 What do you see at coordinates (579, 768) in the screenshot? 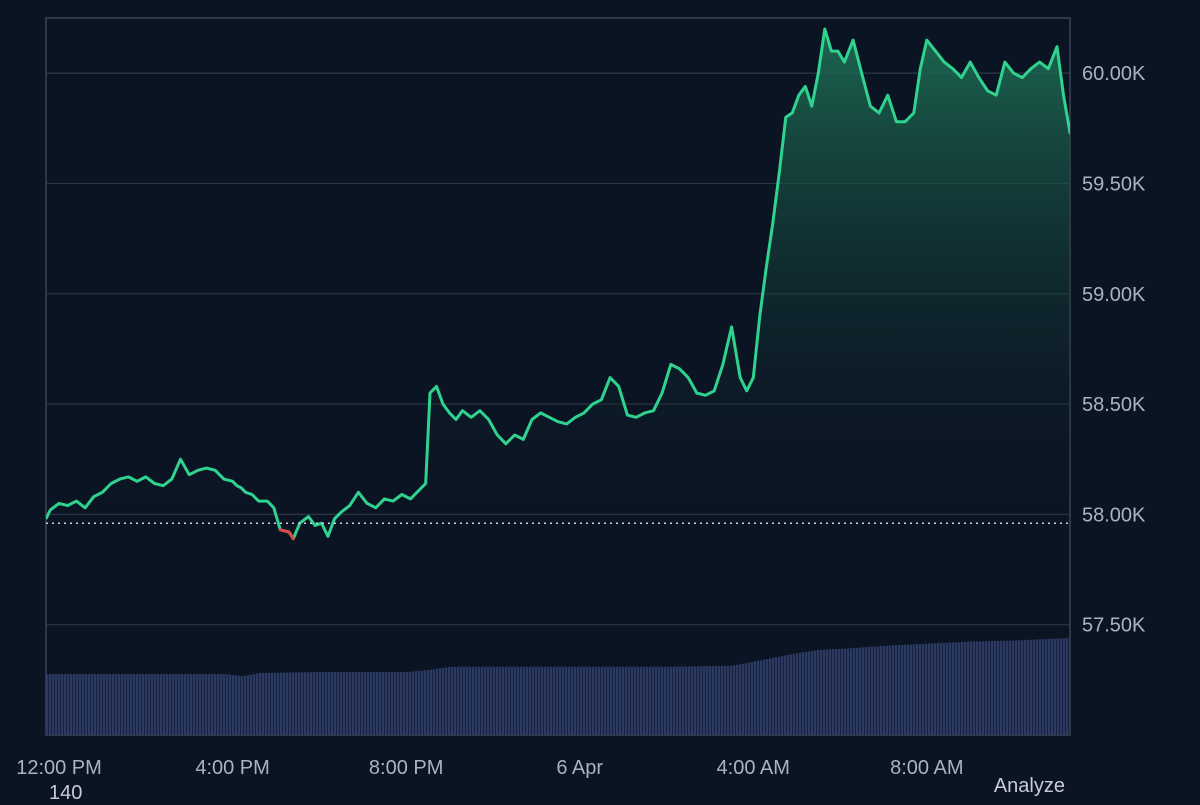
I see `x-tick-label-3: 6 Apr` at bounding box center [579, 768].